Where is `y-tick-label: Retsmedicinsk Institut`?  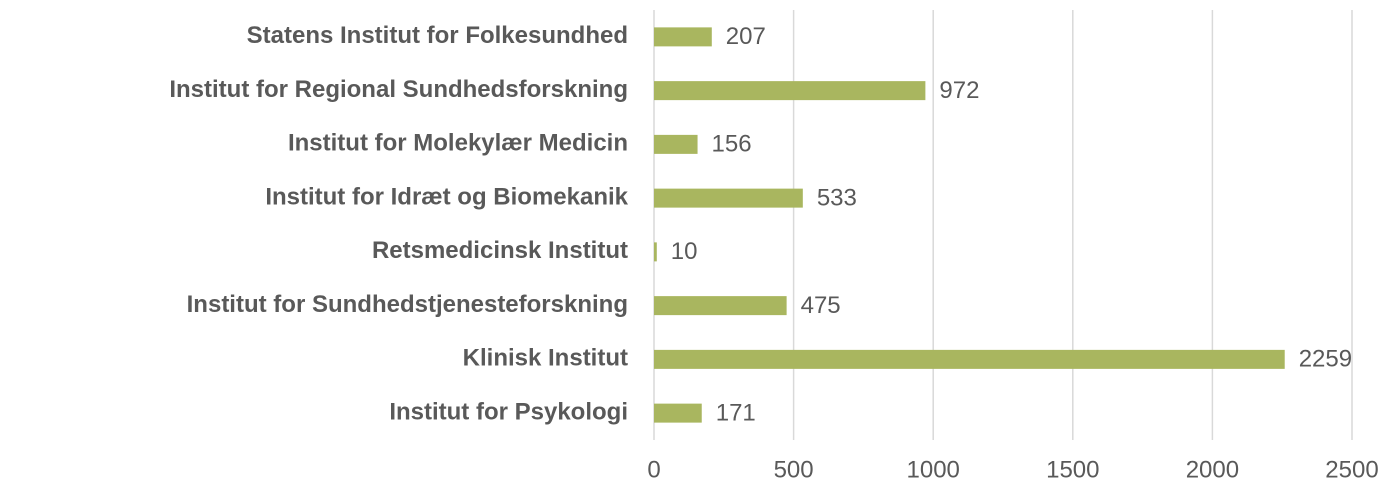
y-tick-label: Retsmedicinsk Institut is located at coordinates (500, 250).